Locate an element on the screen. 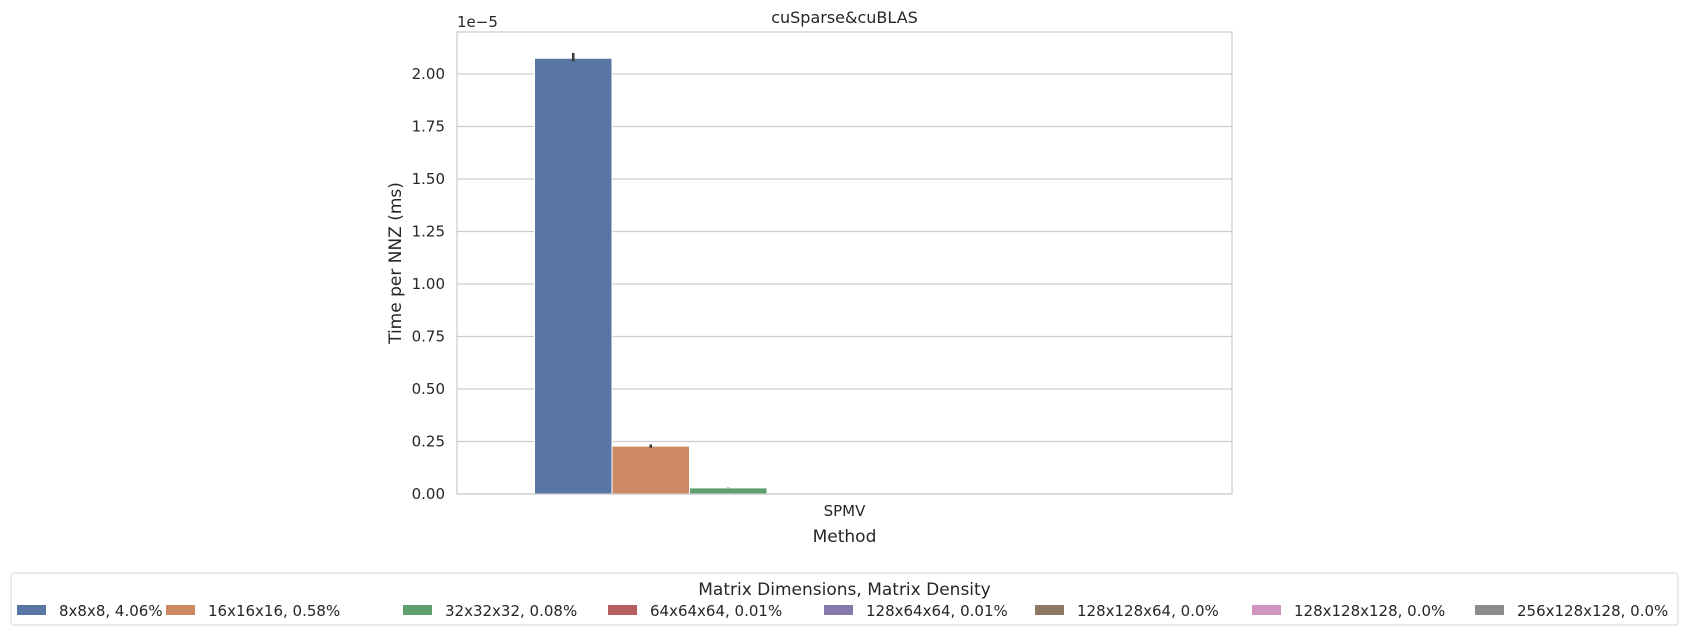 The width and height of the screenshot is (1689, 635). y-axis-offset-label: 1e−5 is located at coordinates (477, 22).